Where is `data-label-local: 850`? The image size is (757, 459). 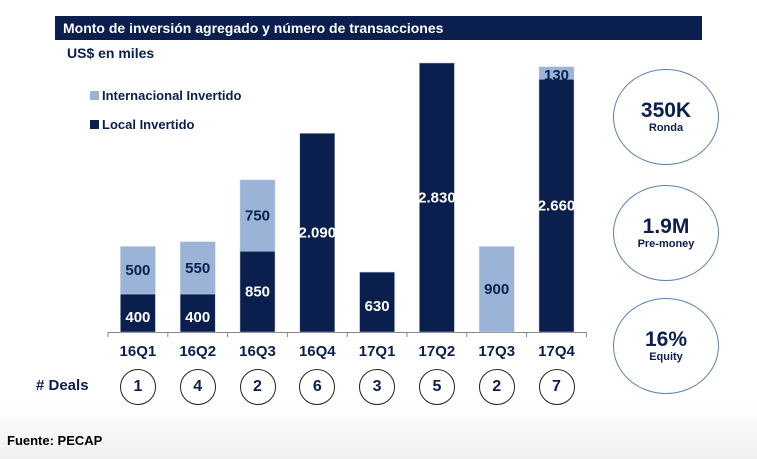
data-label-local: 850 is located at coordinates (257, 292).